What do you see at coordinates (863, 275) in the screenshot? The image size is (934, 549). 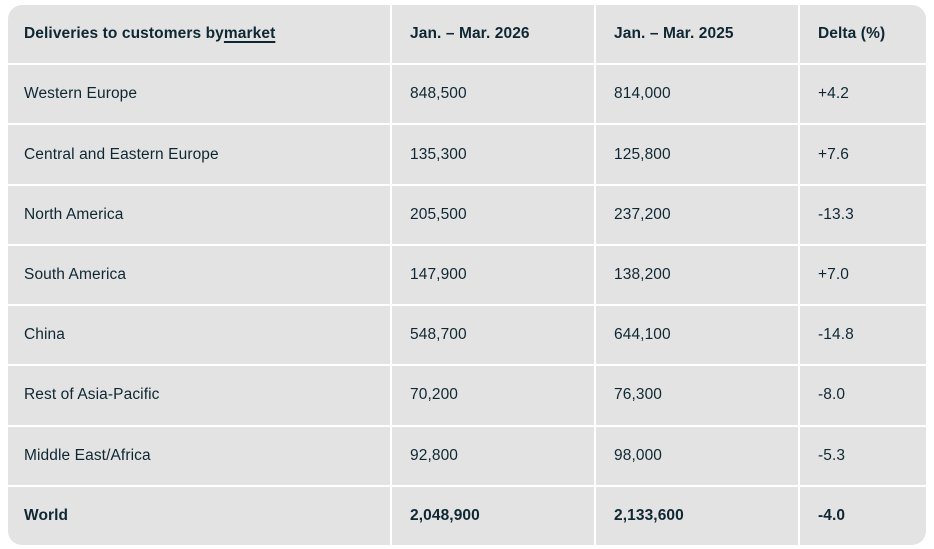 I see `delta-cell: +7.0` at bounding box center [863, 275].